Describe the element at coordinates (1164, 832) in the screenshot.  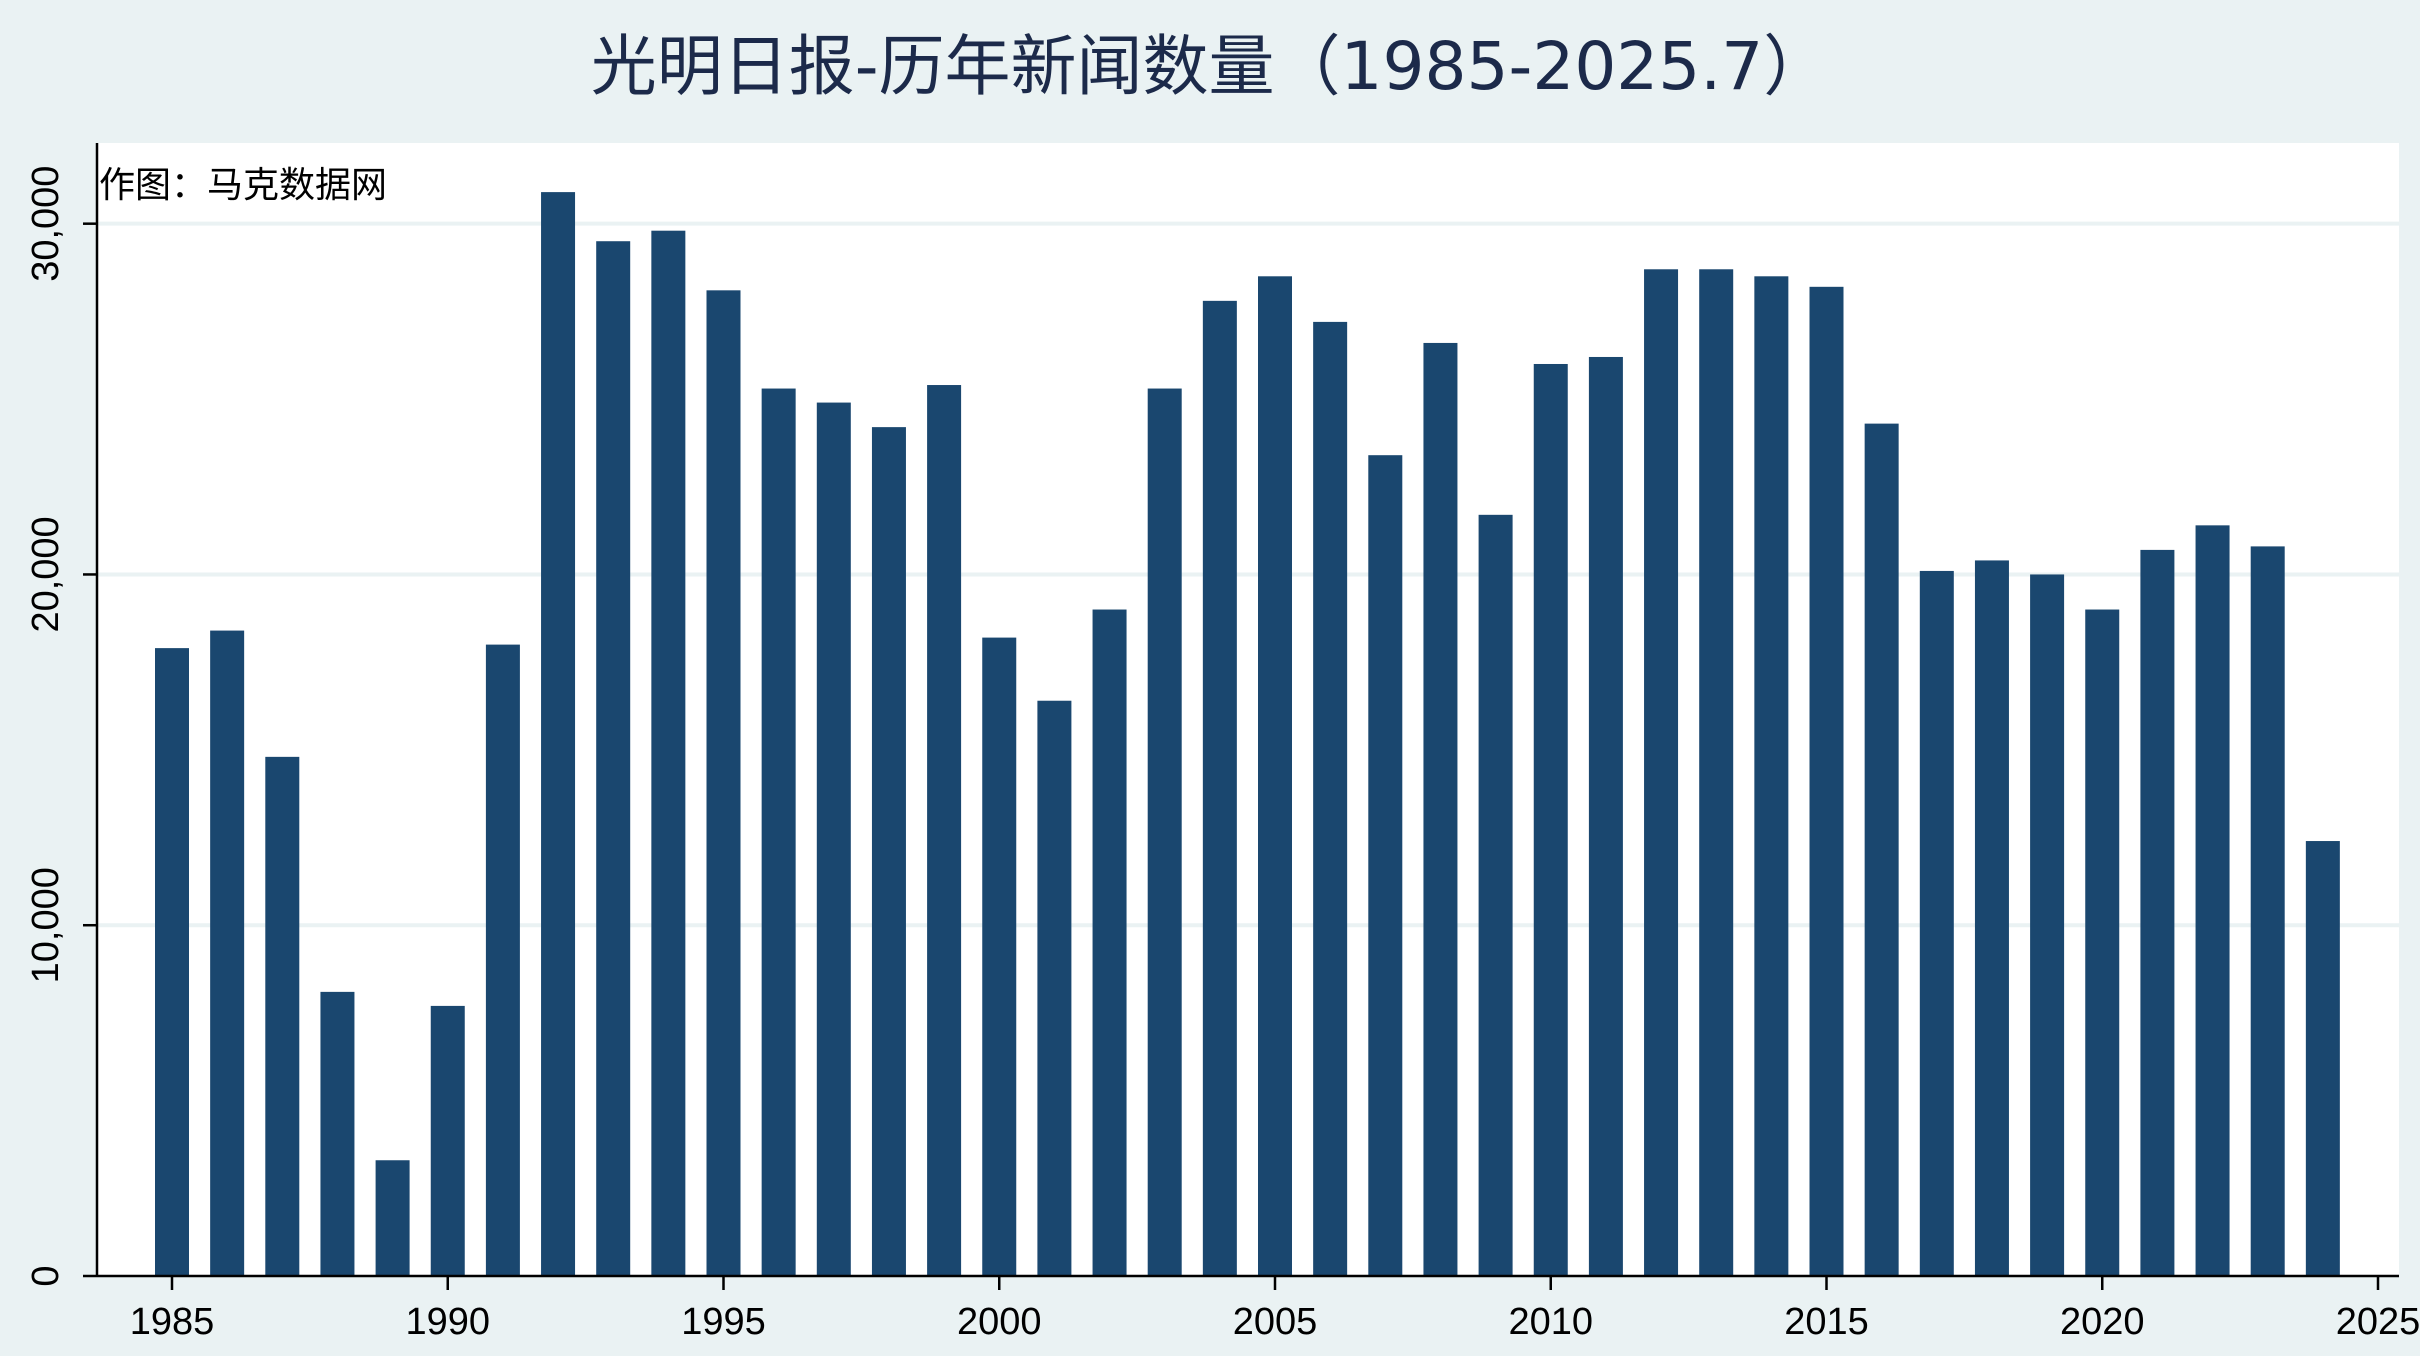
I see `bar-2003` at that location.